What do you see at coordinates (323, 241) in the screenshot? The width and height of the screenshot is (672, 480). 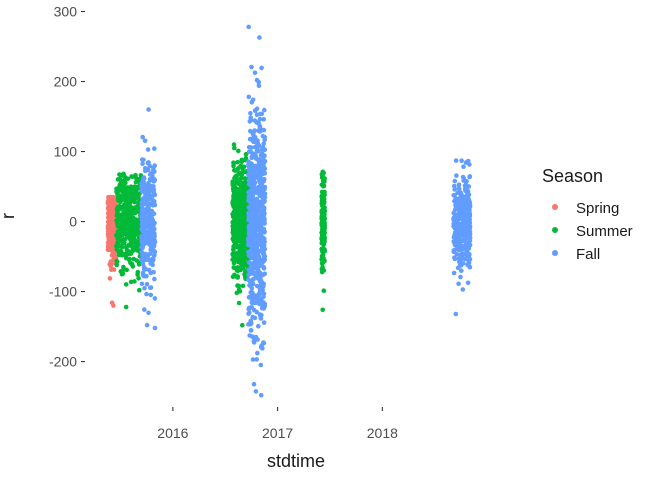 I see `point-cluster` at bounding box center [323, 241].